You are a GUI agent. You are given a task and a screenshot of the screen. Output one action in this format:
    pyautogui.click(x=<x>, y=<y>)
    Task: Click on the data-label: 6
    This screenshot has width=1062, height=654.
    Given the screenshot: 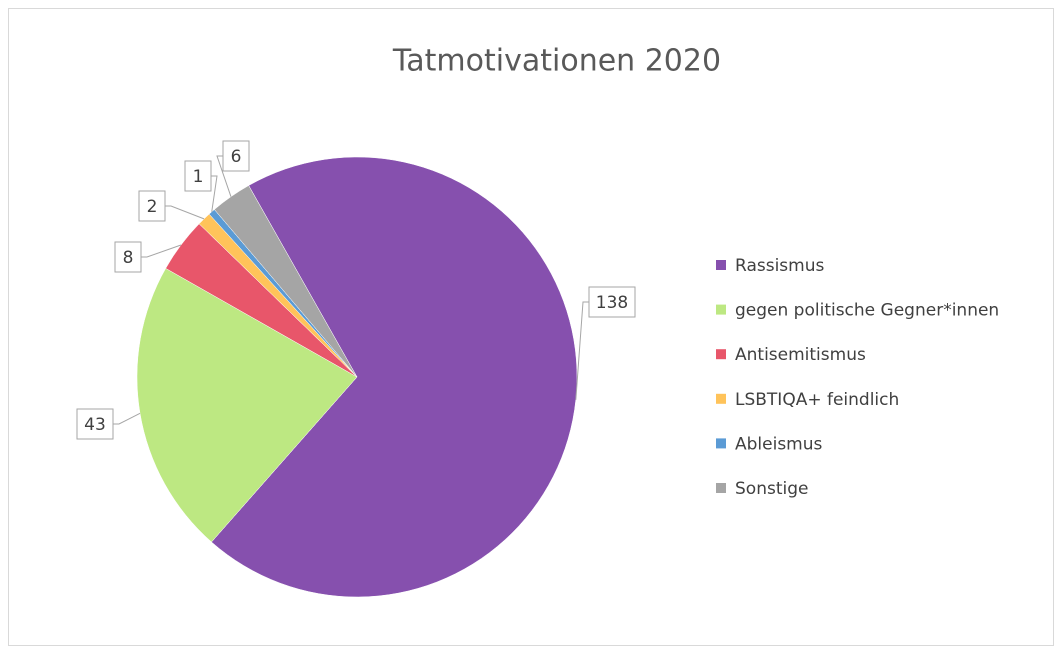 What is the action you would take?
    pyautogui.click(x=236, y=157)
    